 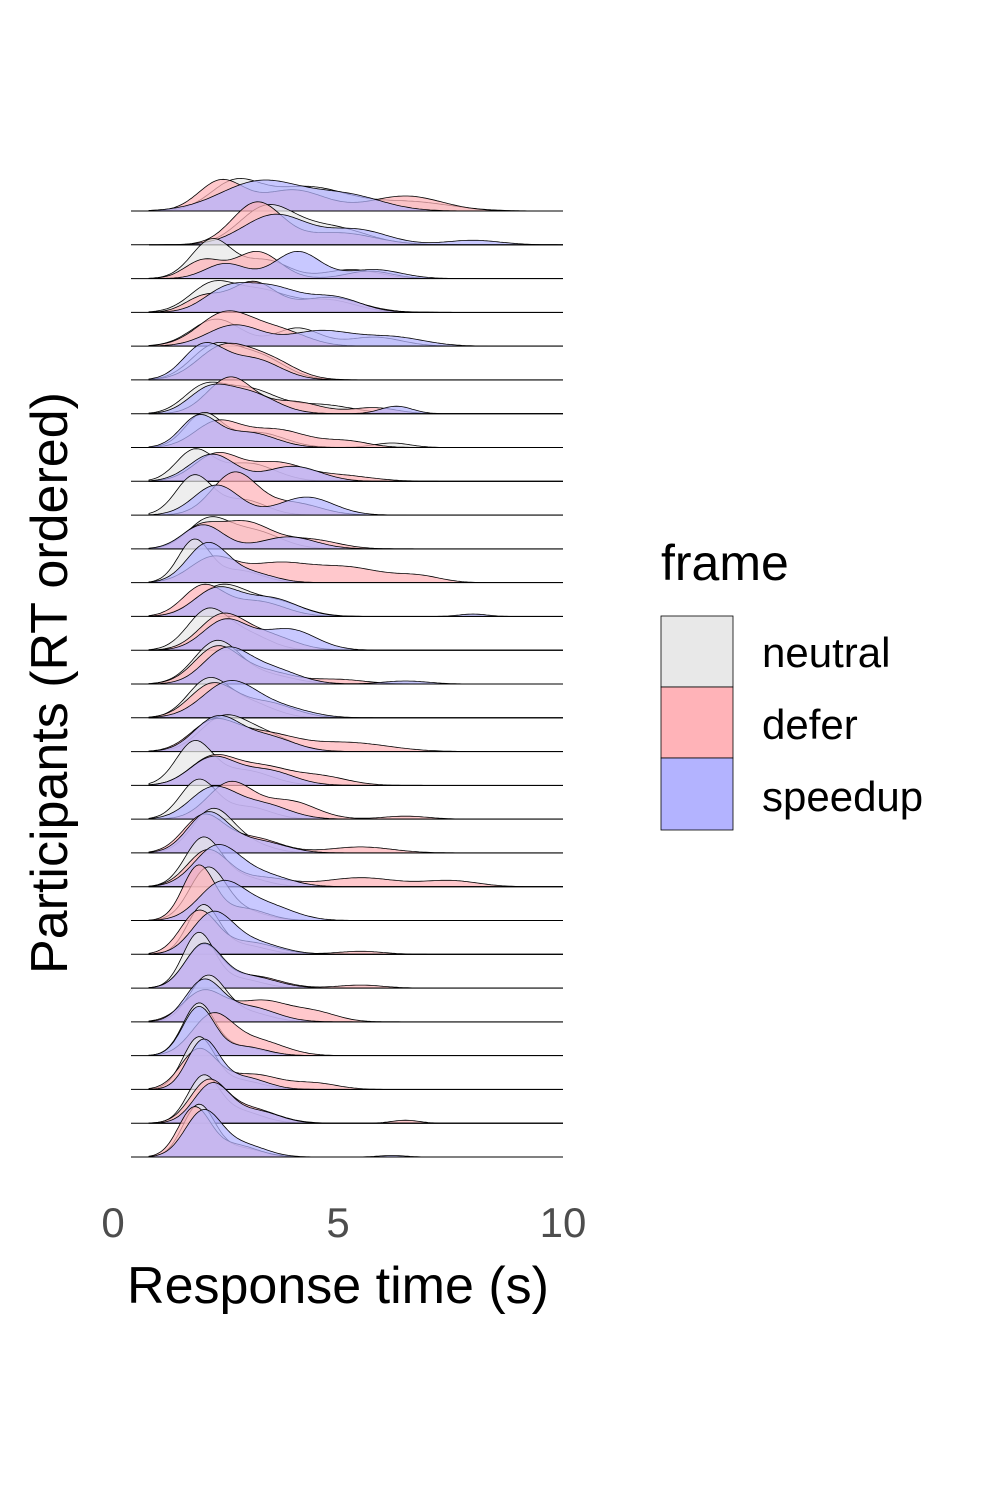 I want to click on legend: frame neutral defer speedup, so click(x=791, y=683).